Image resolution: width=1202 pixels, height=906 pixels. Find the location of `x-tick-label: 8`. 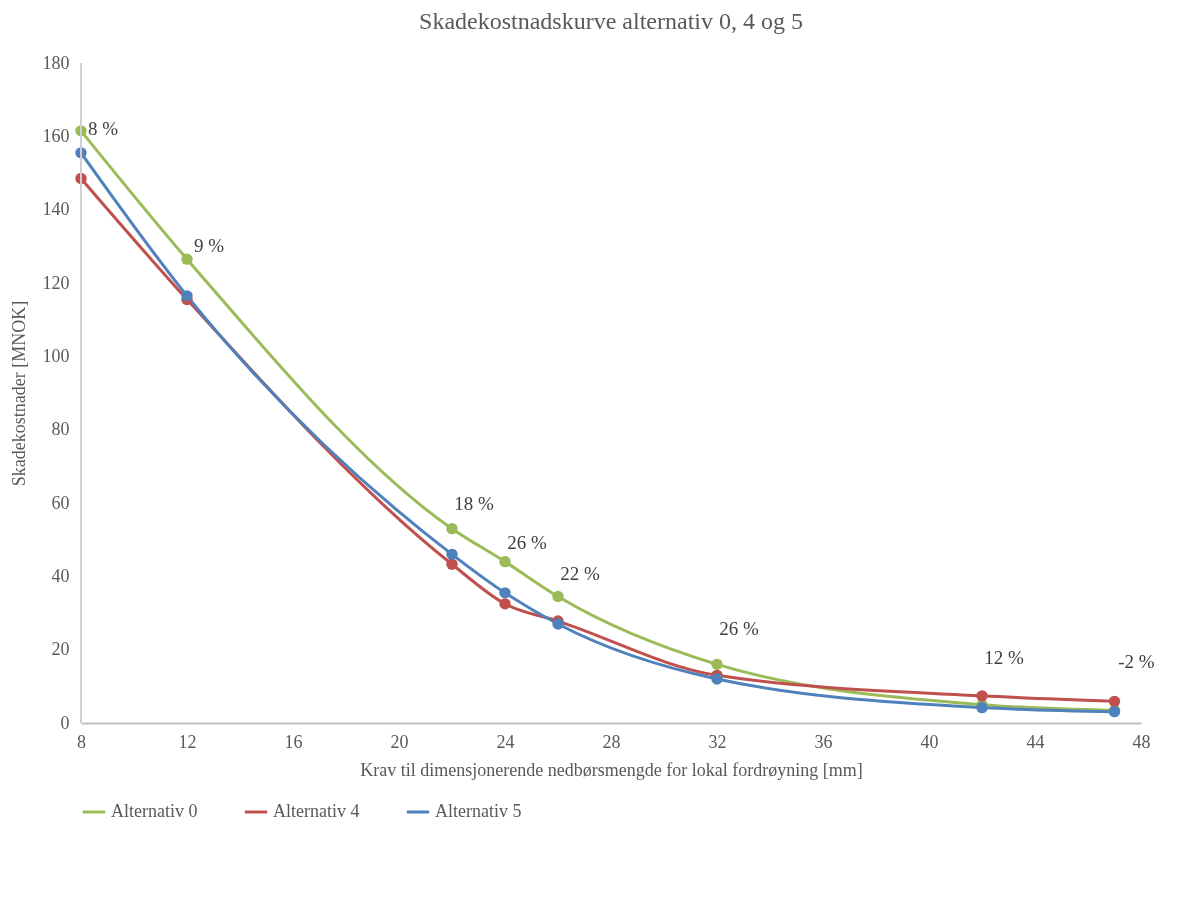

x-tick-label: 8 is located at coordinates (81, 741).